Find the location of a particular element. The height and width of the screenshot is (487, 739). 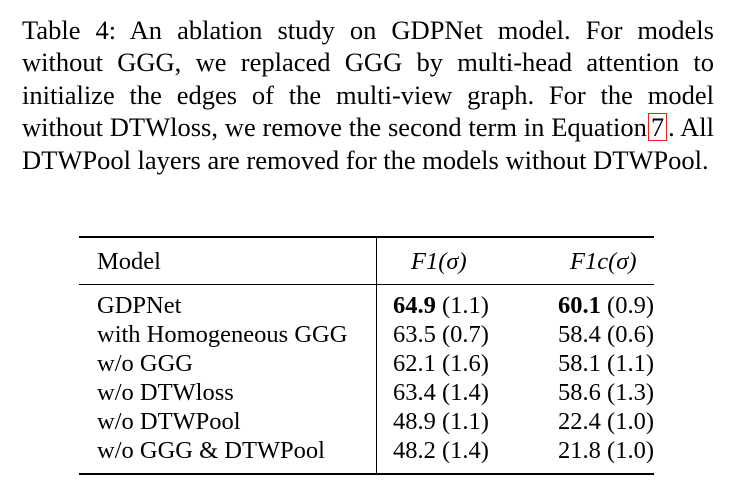

table-row: GDPNet 64.9 (1.1) 60.1 (0.9) is located at coordinates (366, 302).